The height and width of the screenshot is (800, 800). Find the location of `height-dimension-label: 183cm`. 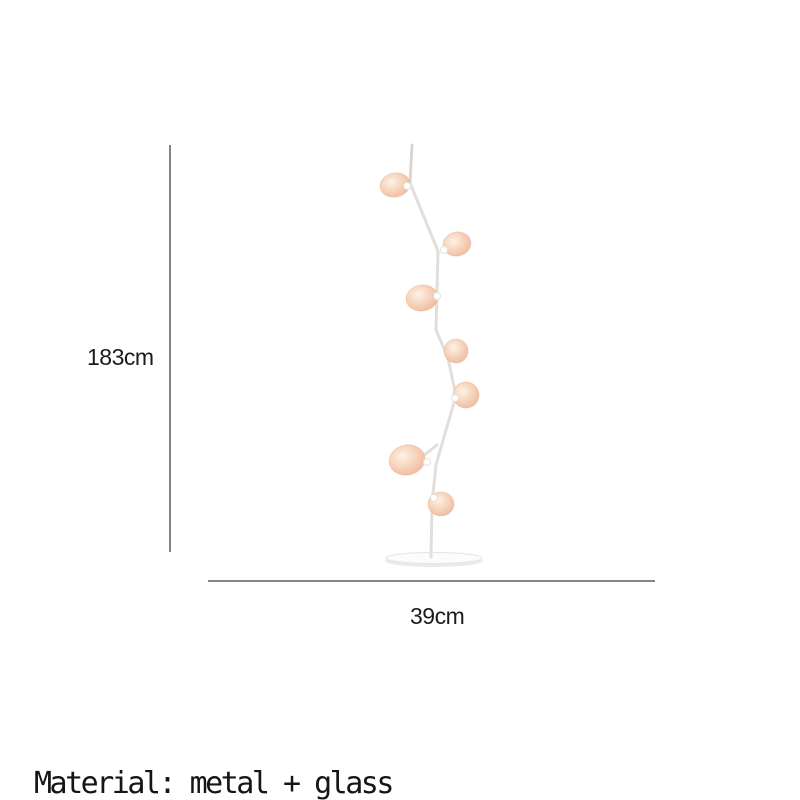

height-dimension-label: 183cm is located at coordinates (120, 357).